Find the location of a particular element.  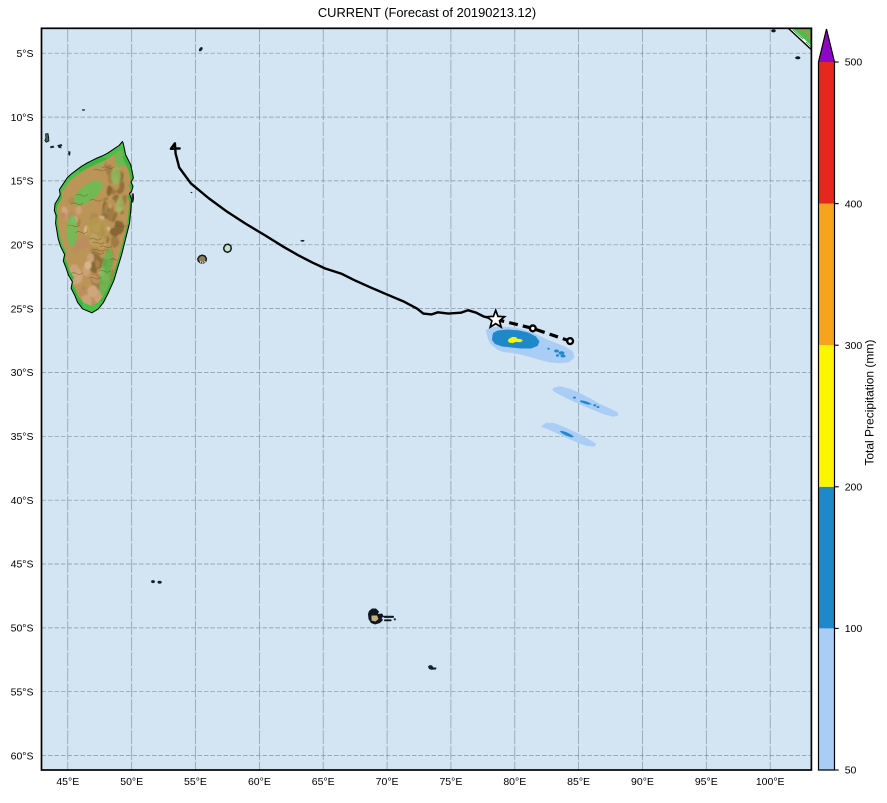

svg-text:CURRENT (Forecast of 20190213.: CURRENT (Forecast of 20190213.12) is located at coordinates (427, 12).